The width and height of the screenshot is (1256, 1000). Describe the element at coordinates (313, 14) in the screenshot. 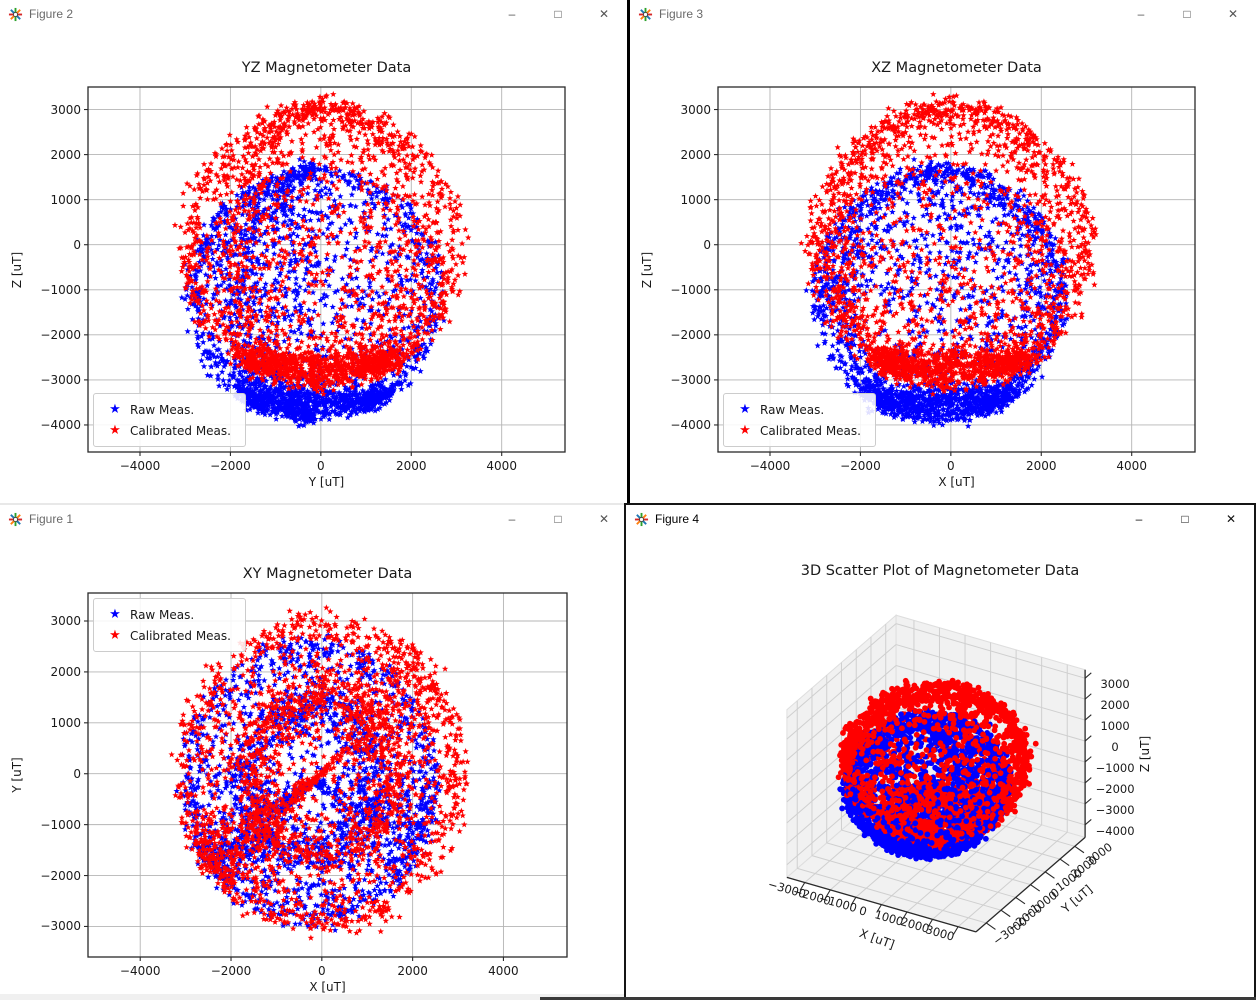

I see `titlebar: Figure 2 – □ ✕` at that location.